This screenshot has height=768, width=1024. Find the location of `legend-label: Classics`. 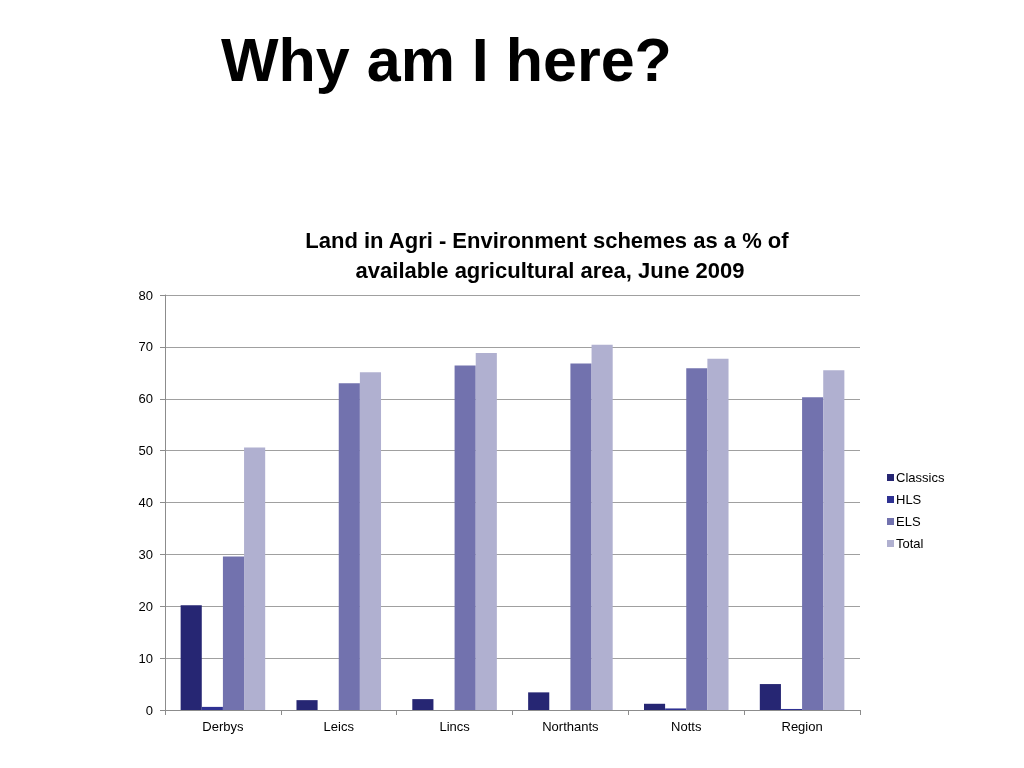

legend-label: Classics is located at coordinates (920, 477).